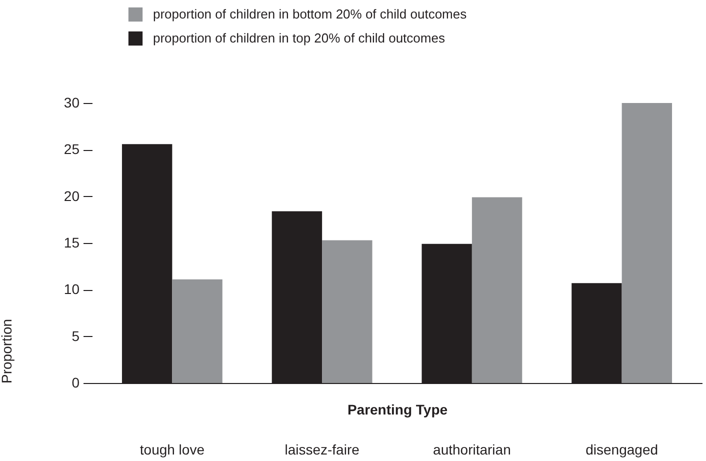  What do you see at coordinates (172, 450) in the screenshot?
I see `x-tick-label: tough love` at bounding box center [172, 450].